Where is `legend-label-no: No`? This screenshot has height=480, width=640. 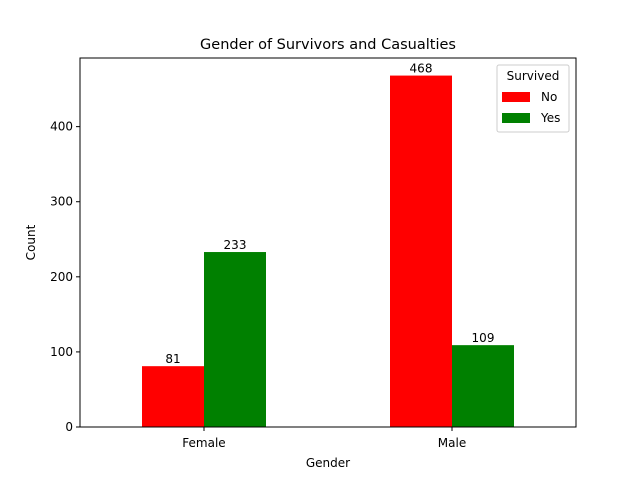
legend-label-no: No is located at coordinates (549, 97).